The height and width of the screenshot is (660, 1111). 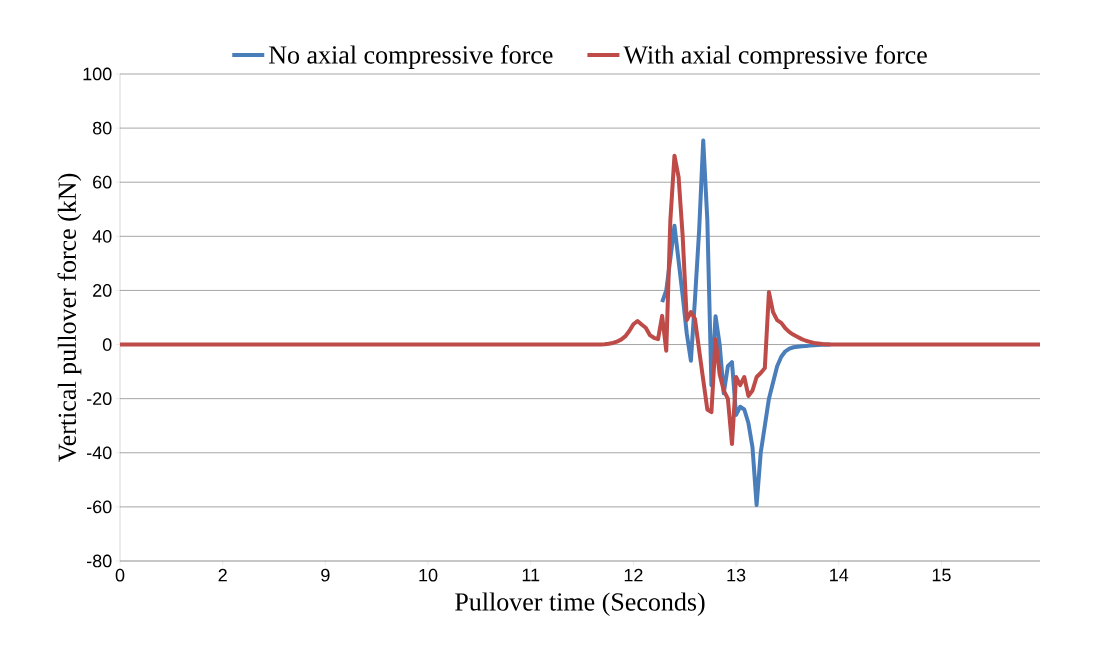 I want to click on x-tick-label: 14, so click(x=839, y=575).